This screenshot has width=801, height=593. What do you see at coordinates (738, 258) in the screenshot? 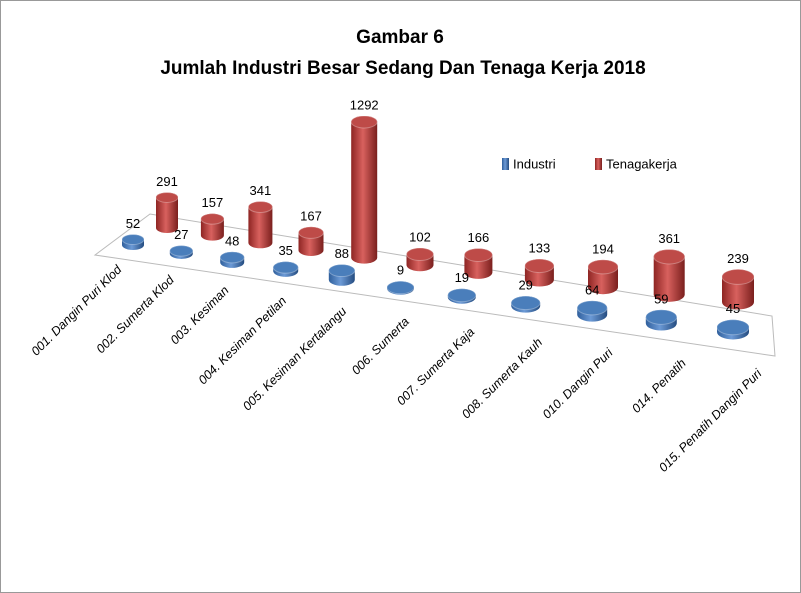
I see `data-label: 239` at bounding box center [738, 258].